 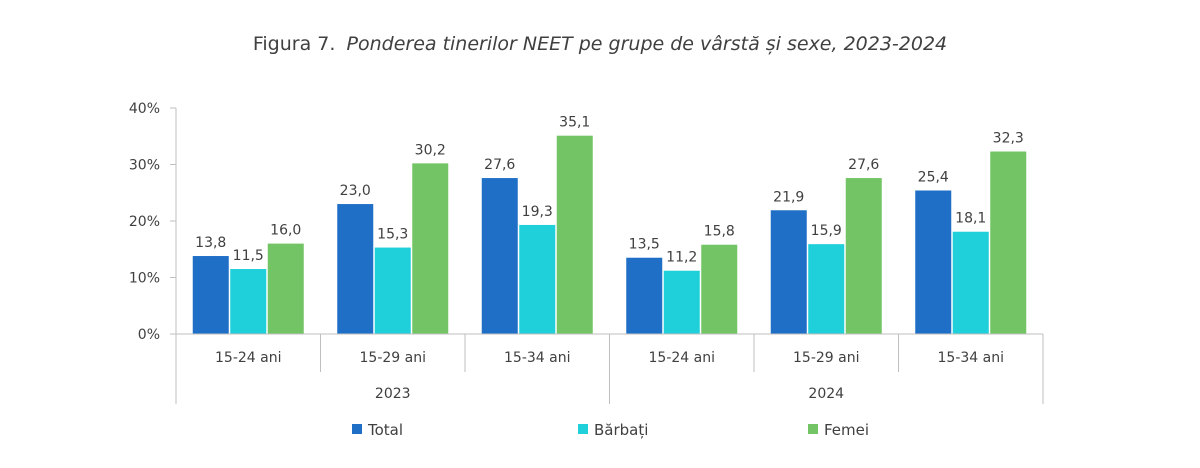 I want to click on y-axis: 0% 10% 20% 30% 40%, so click(x=153, y=252).